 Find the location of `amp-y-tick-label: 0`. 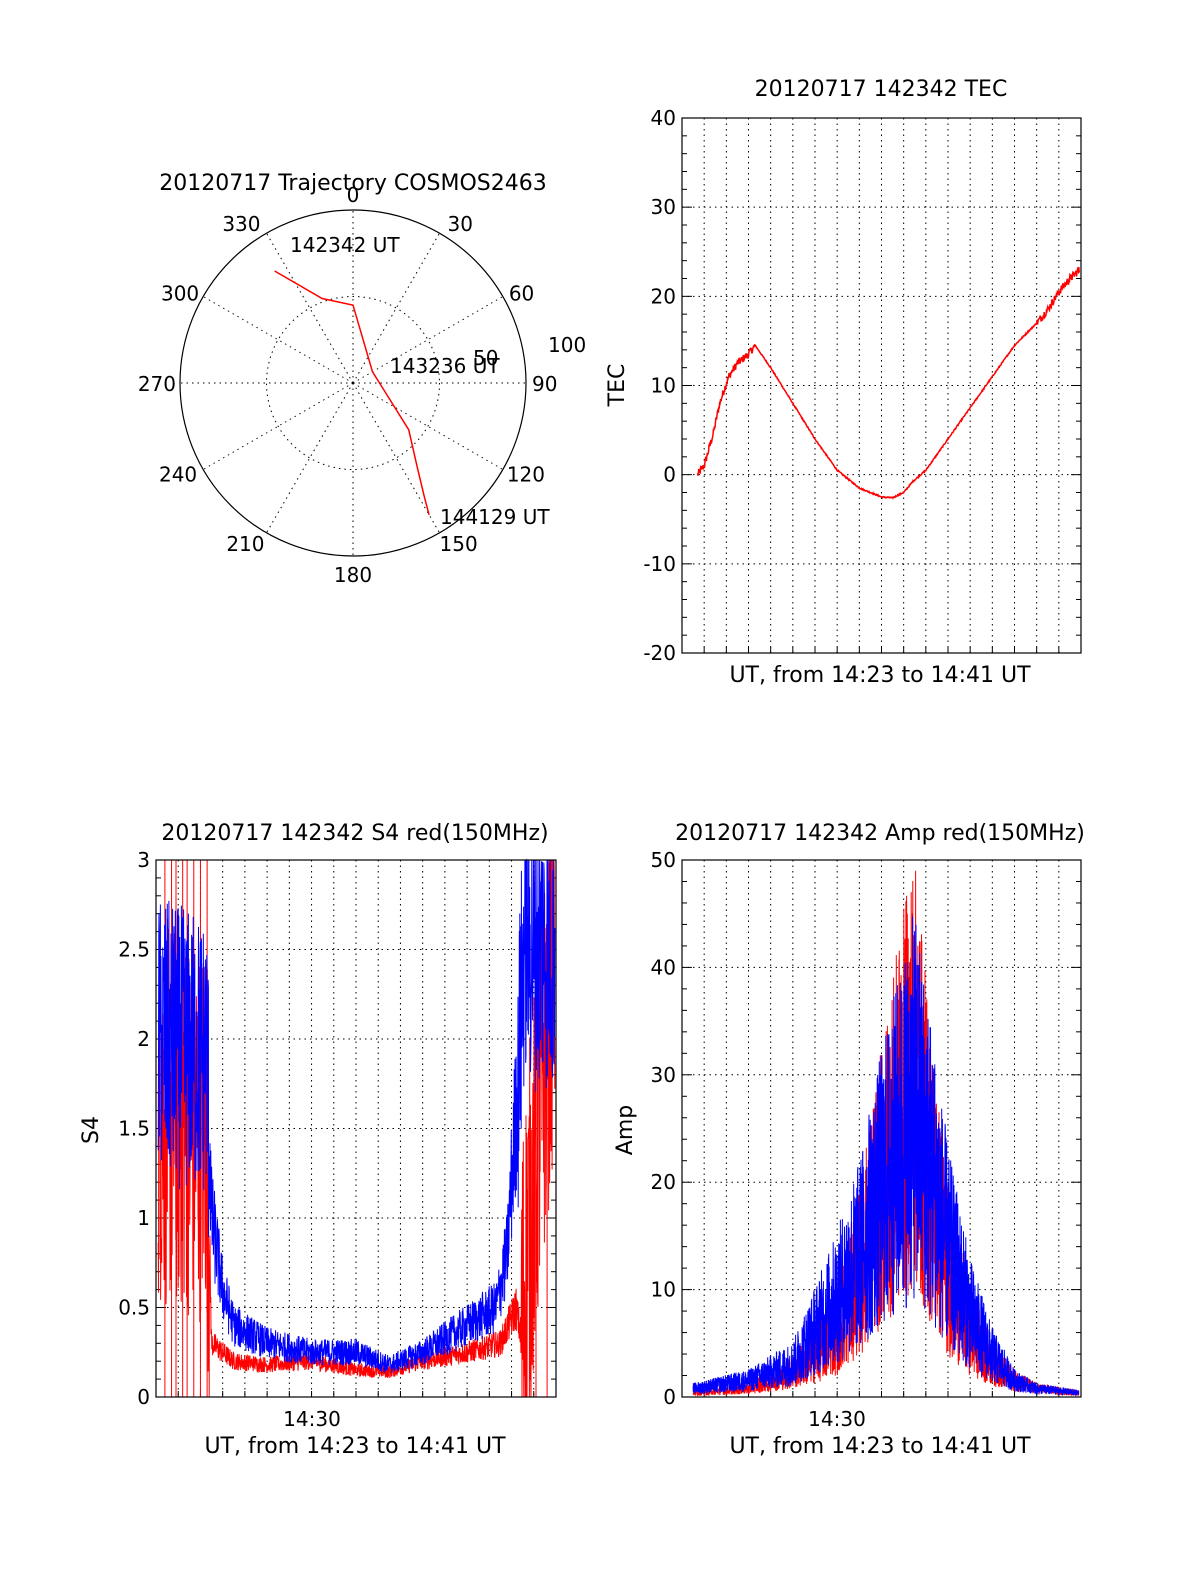

amp-y-tick-label: 0 is located at coordinates (669, 1397).